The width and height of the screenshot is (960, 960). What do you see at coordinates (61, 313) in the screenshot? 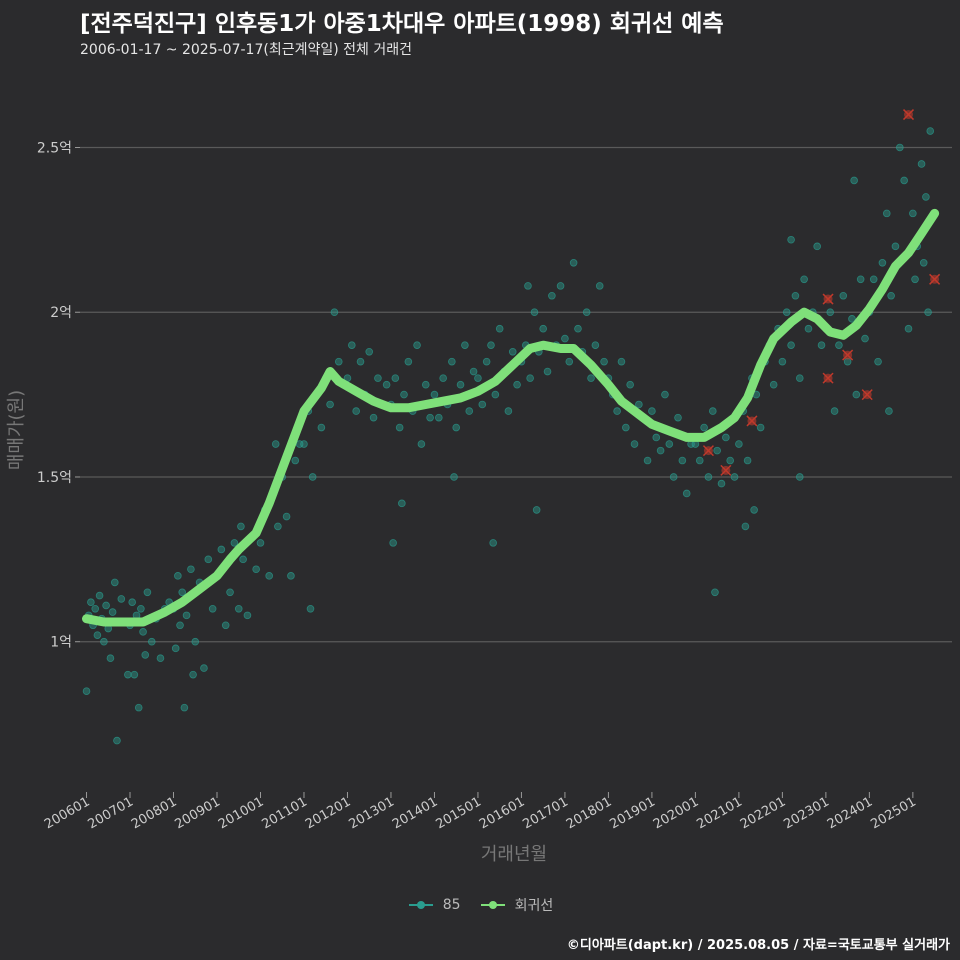
I see `y-tick-label-2: 2억` at bounding box center [61, 313].